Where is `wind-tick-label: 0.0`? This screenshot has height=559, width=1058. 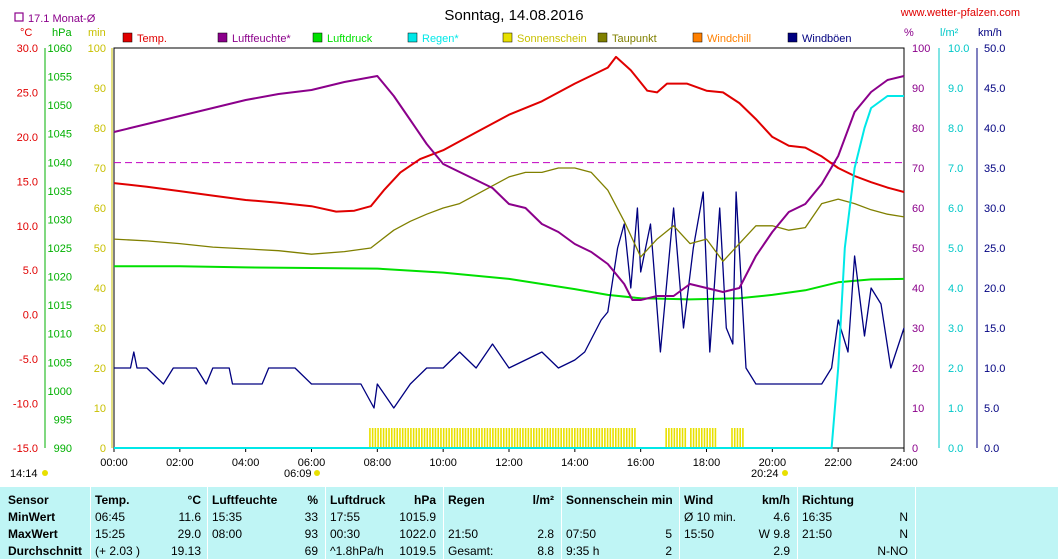 wind-tick-label: 0.0 is located at coordinates (991, 449).